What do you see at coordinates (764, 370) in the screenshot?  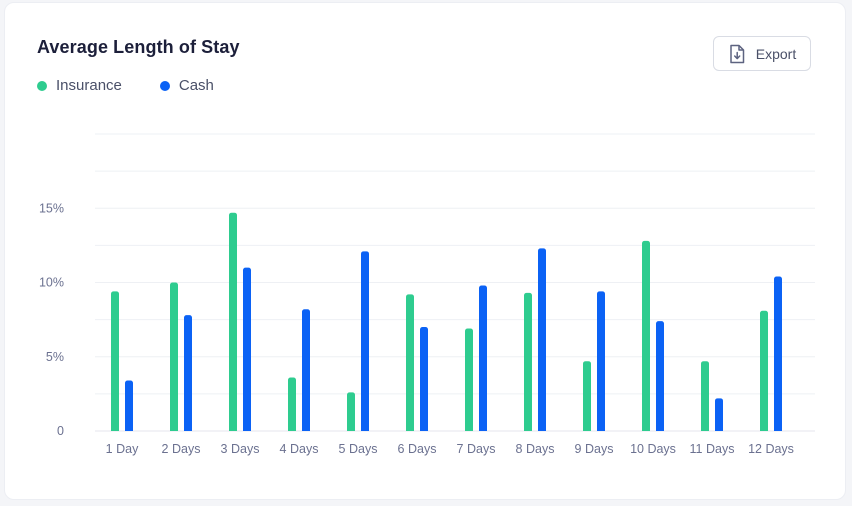 I see `bar-insurance-12-days` at bounding box center [764, 370].